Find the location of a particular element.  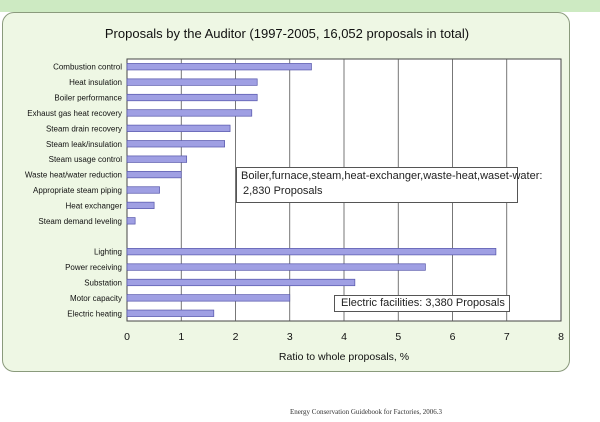

category-label-steam-usage-control: Steam usage control is located at coordinates (86, 159).